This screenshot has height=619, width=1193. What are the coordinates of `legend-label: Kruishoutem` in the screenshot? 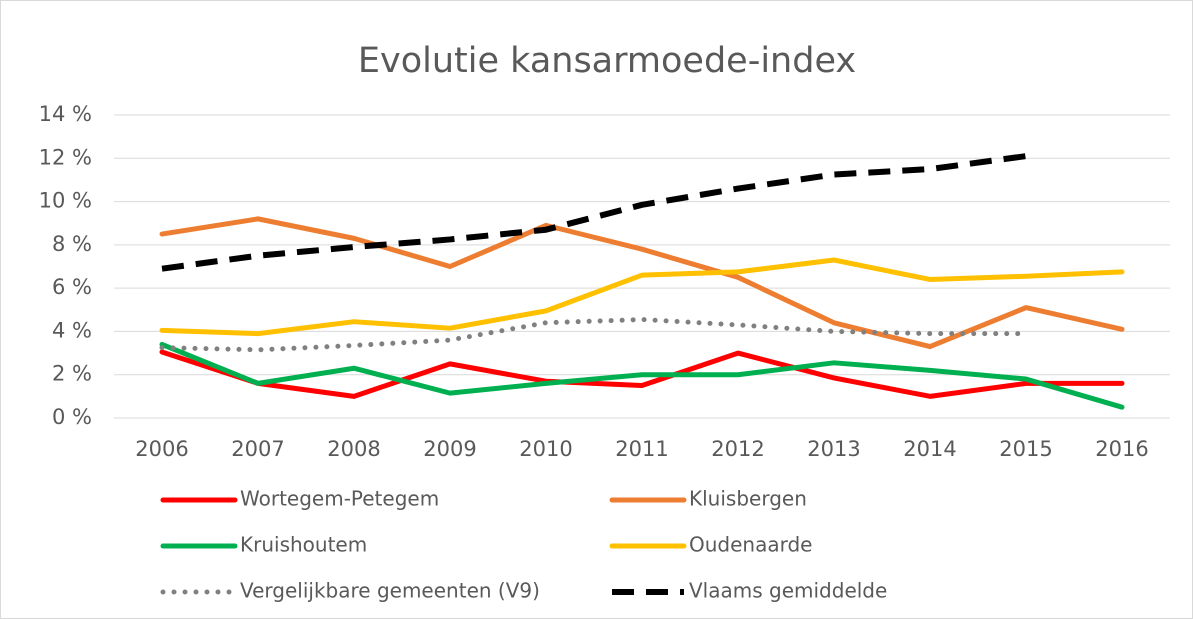 It's located at (303, 545).